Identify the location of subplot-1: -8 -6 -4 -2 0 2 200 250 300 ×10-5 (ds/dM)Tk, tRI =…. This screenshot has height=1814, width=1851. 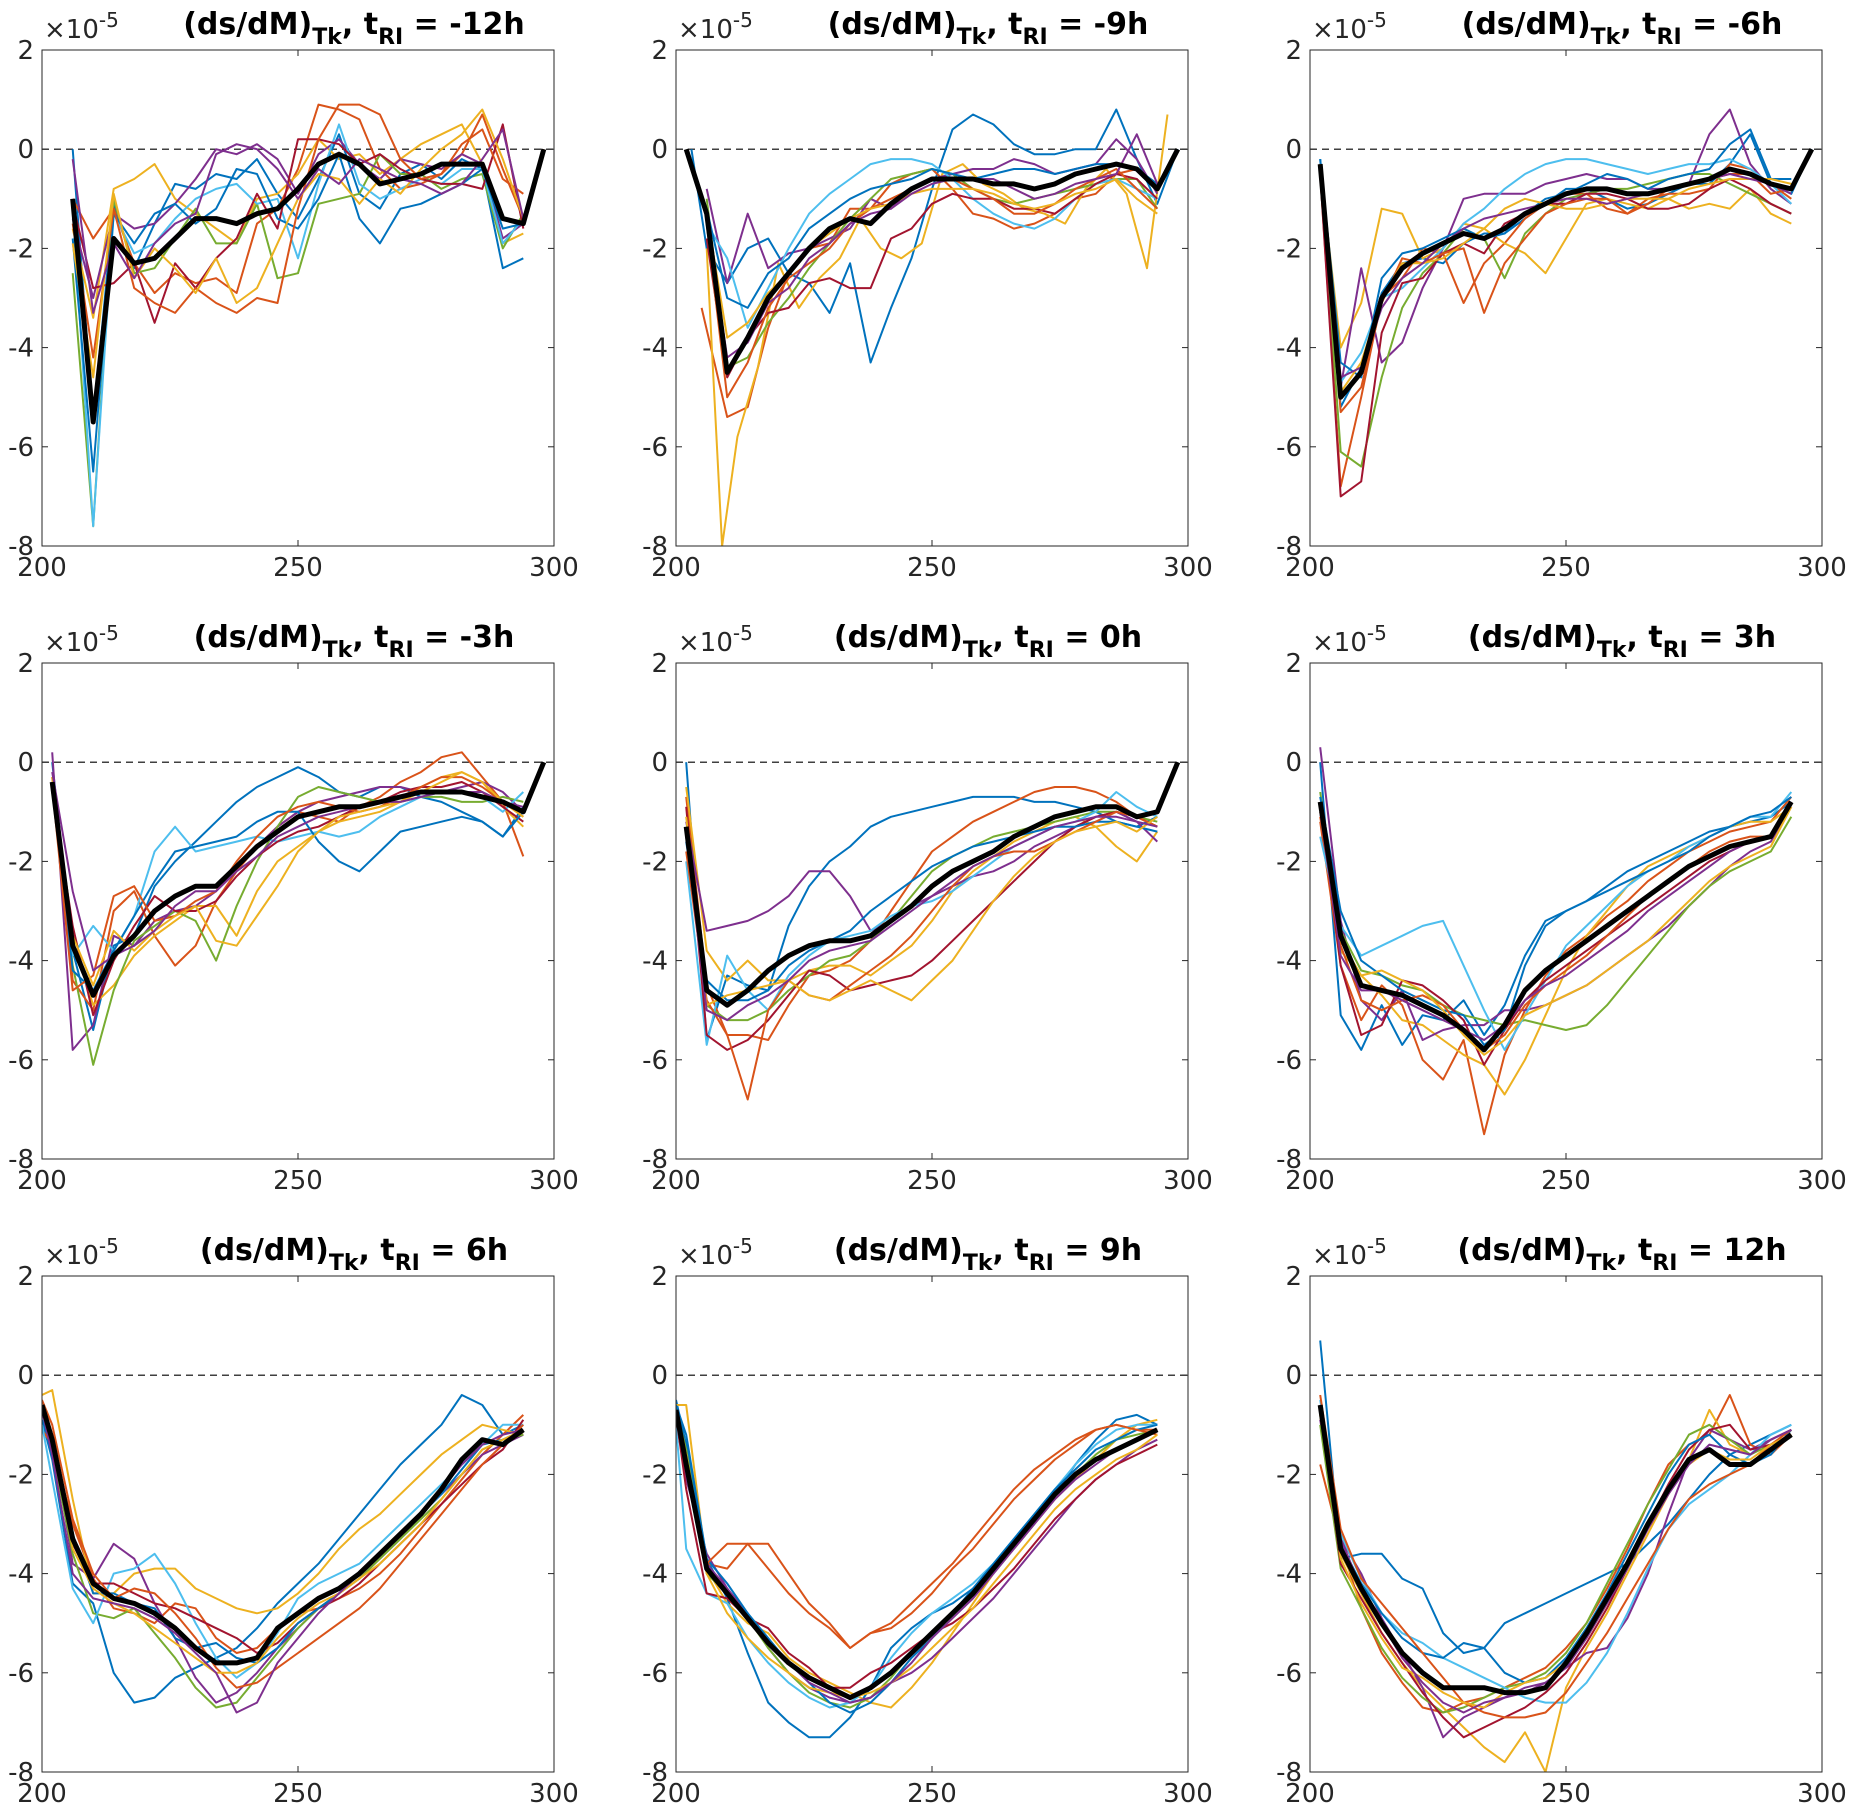
(293, 295).